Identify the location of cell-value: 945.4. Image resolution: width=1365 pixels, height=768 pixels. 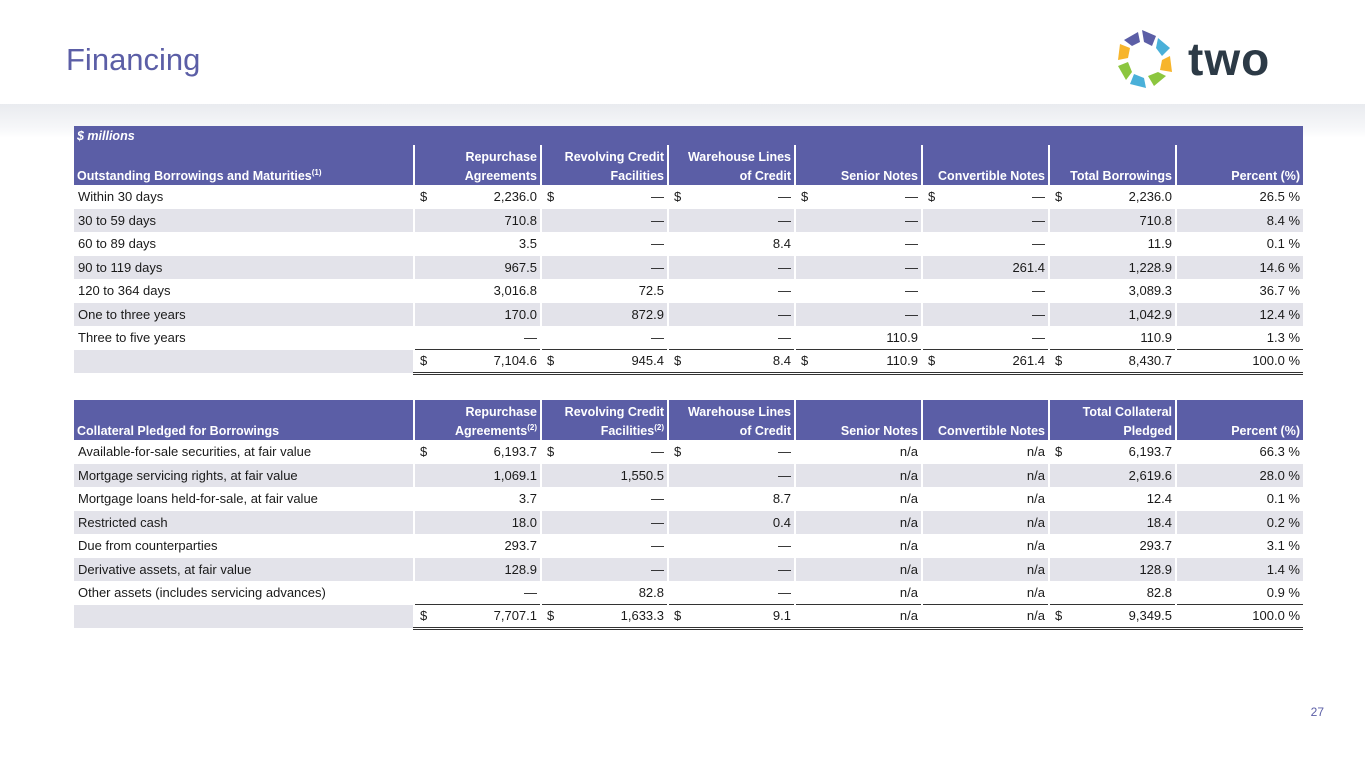
(647, 361).